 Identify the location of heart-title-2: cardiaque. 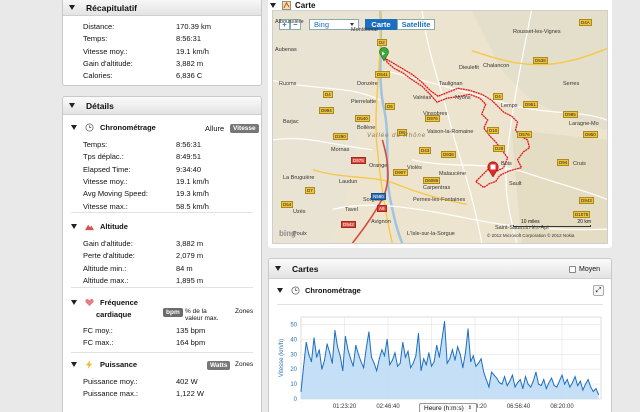
(114, 314).